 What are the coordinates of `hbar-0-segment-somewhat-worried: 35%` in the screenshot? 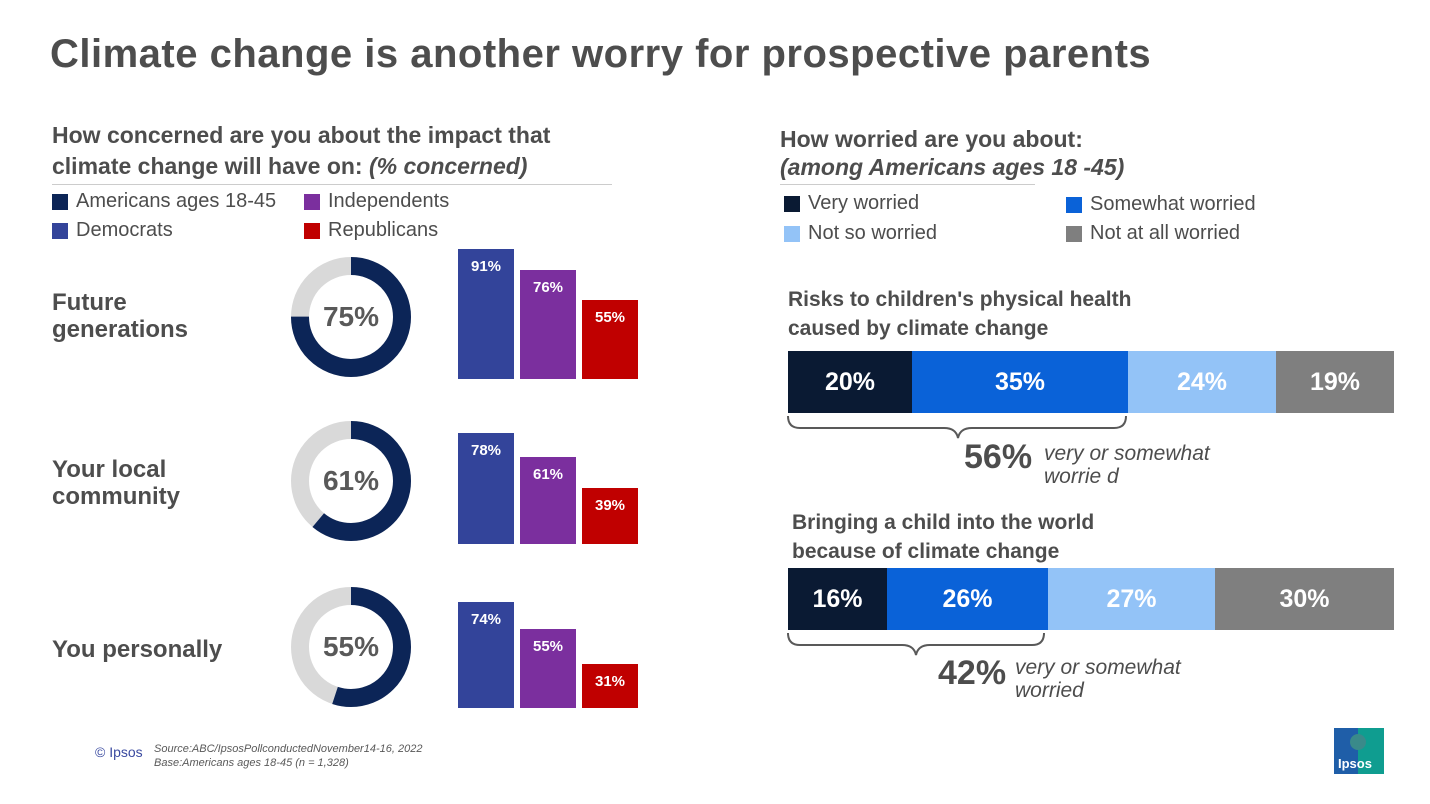 It's located at (1020, 382).